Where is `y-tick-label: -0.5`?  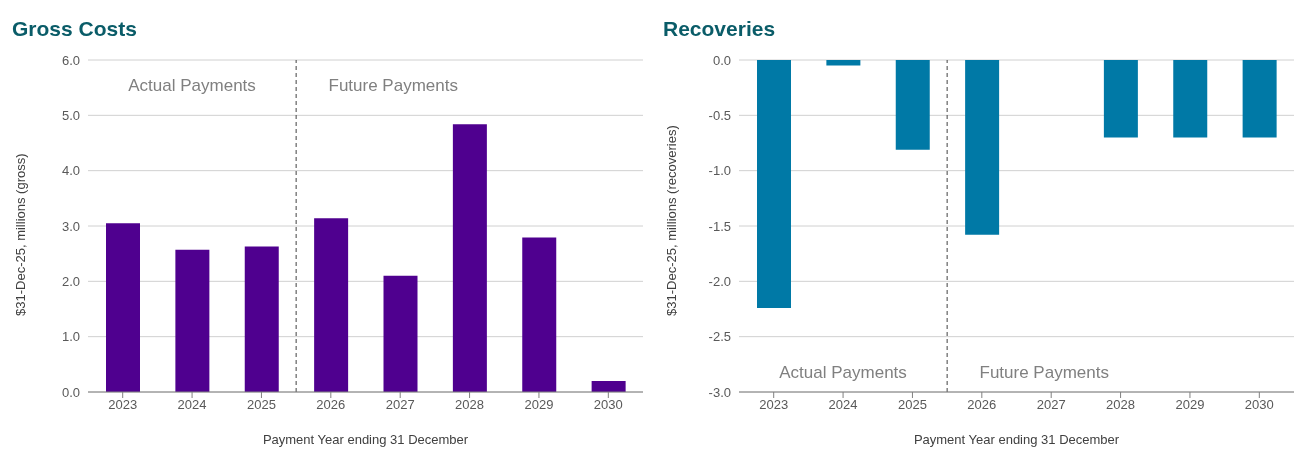
y-tick-label: -0.5 is located at coordinates (719, 115).